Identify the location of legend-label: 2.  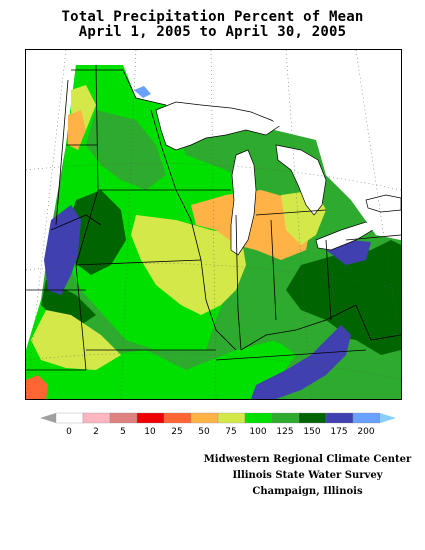
(96, 432).